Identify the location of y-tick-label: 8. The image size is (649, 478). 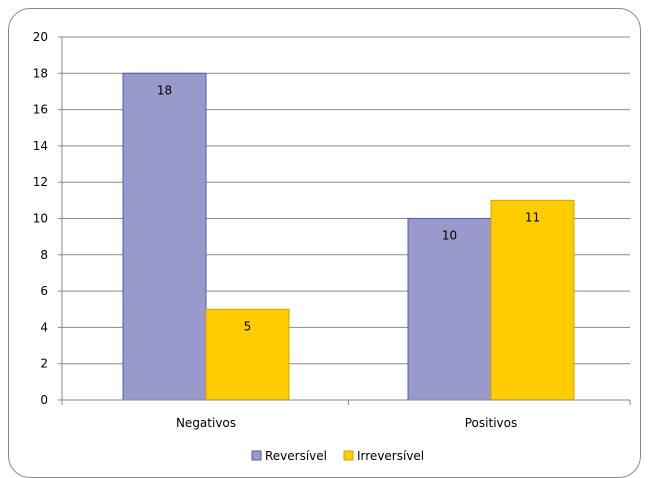
(44, 255).